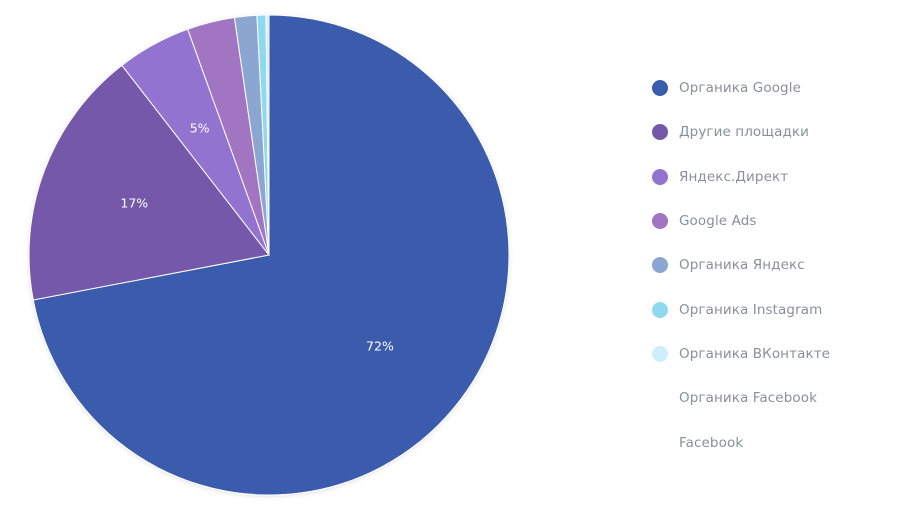 The width and height of the screenshot is (906, 512). I want to click on slice-value-label: 17%, so click(134, 203).